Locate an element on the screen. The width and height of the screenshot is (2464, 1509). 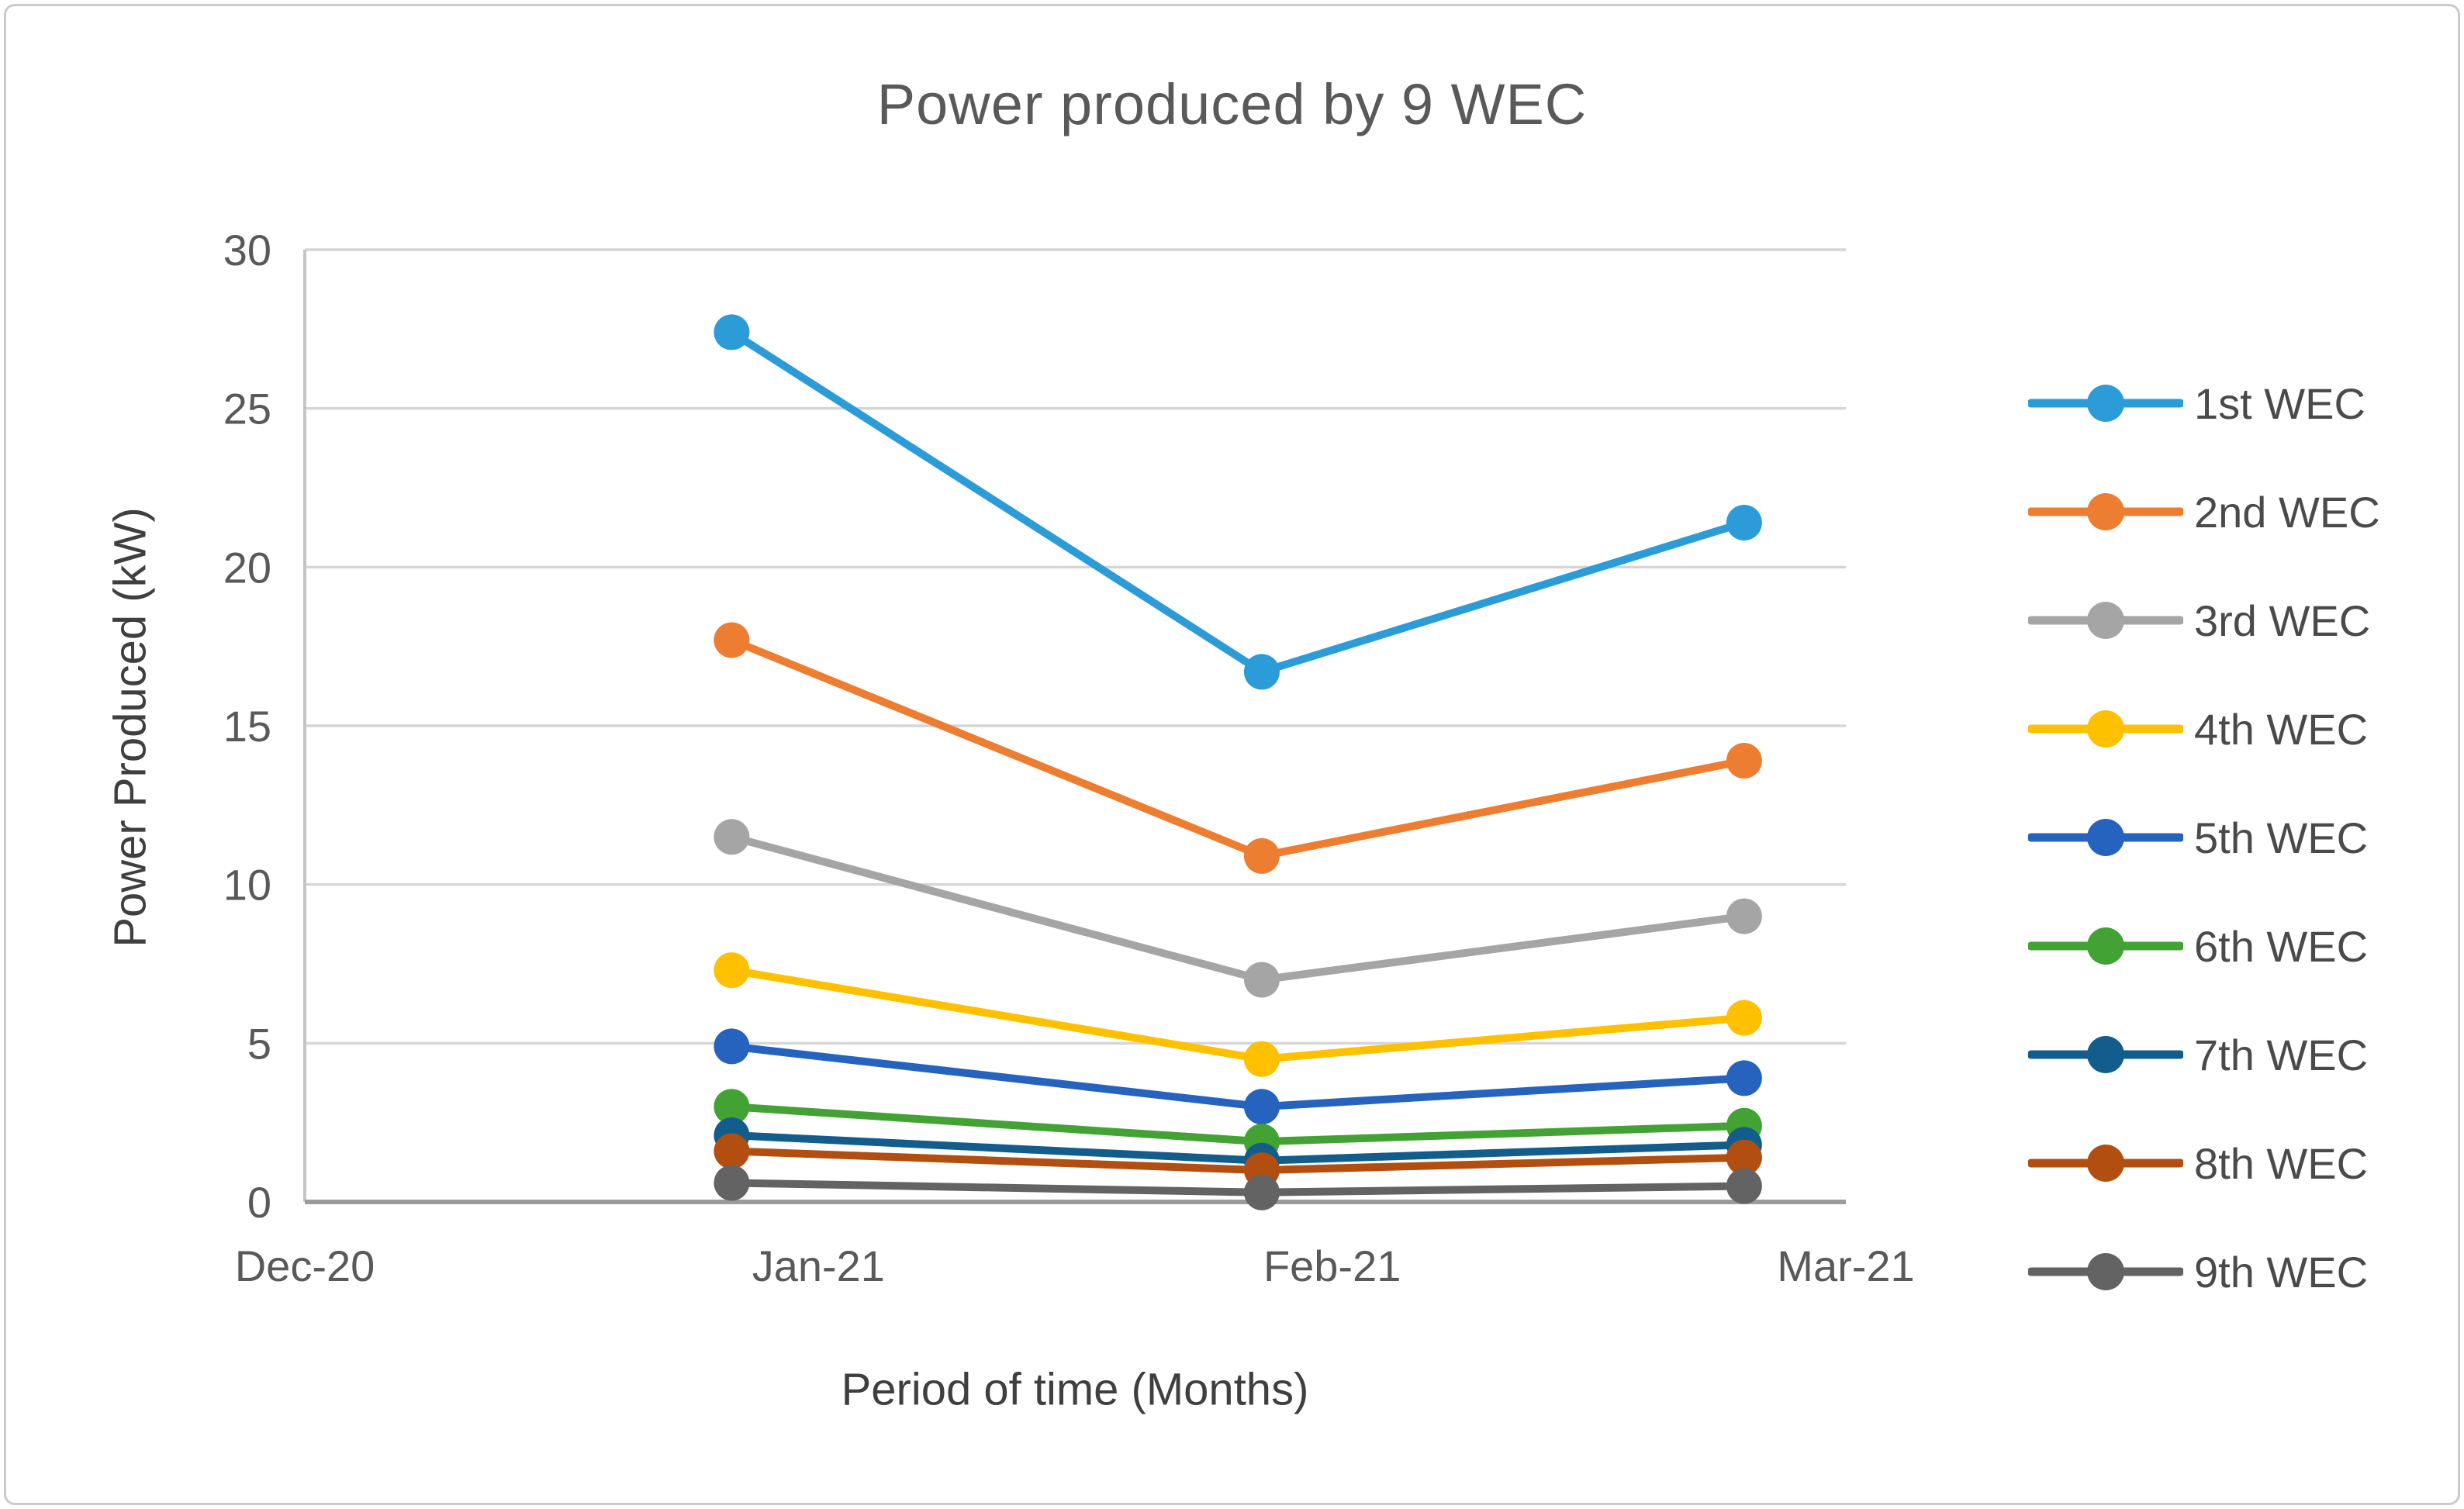
legend-item-9th-wec: 9th WEC is located at coordinates (2198, 1271).